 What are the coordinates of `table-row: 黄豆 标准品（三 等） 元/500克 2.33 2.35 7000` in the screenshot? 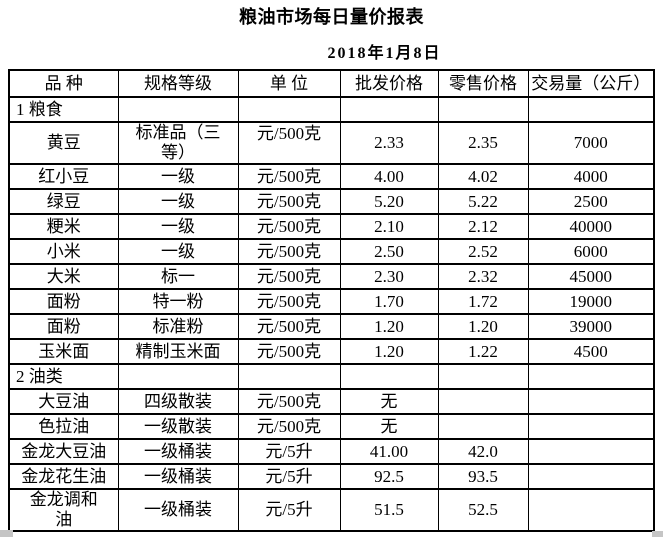 It's located at (331, 143).